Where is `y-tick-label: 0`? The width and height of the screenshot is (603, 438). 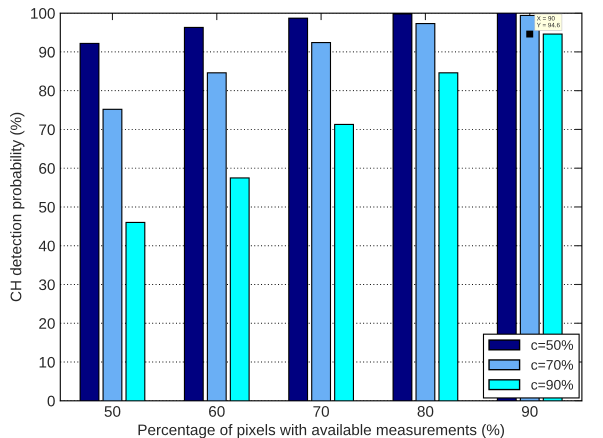
y-tick-label: 0 is located at coordinates (51, 401).